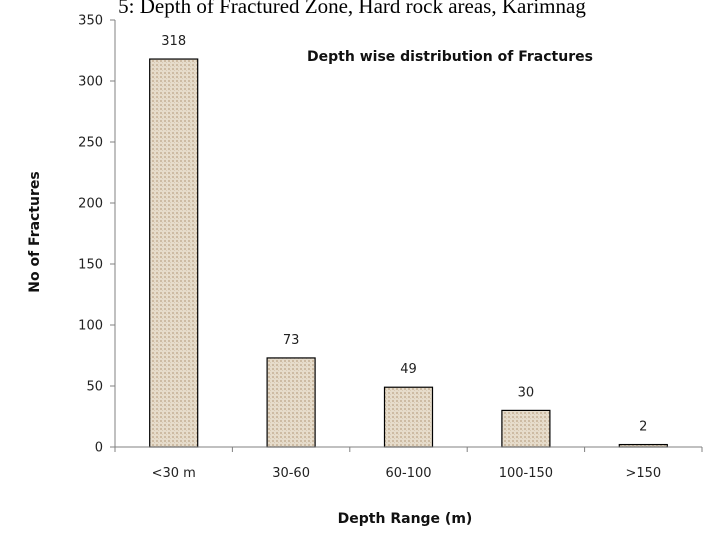 This screenshot has height=535, width=704. Describe the element at coordinates (291, 473) in the screenshot. I see `x-tick-label-1: 30-60` at that location.